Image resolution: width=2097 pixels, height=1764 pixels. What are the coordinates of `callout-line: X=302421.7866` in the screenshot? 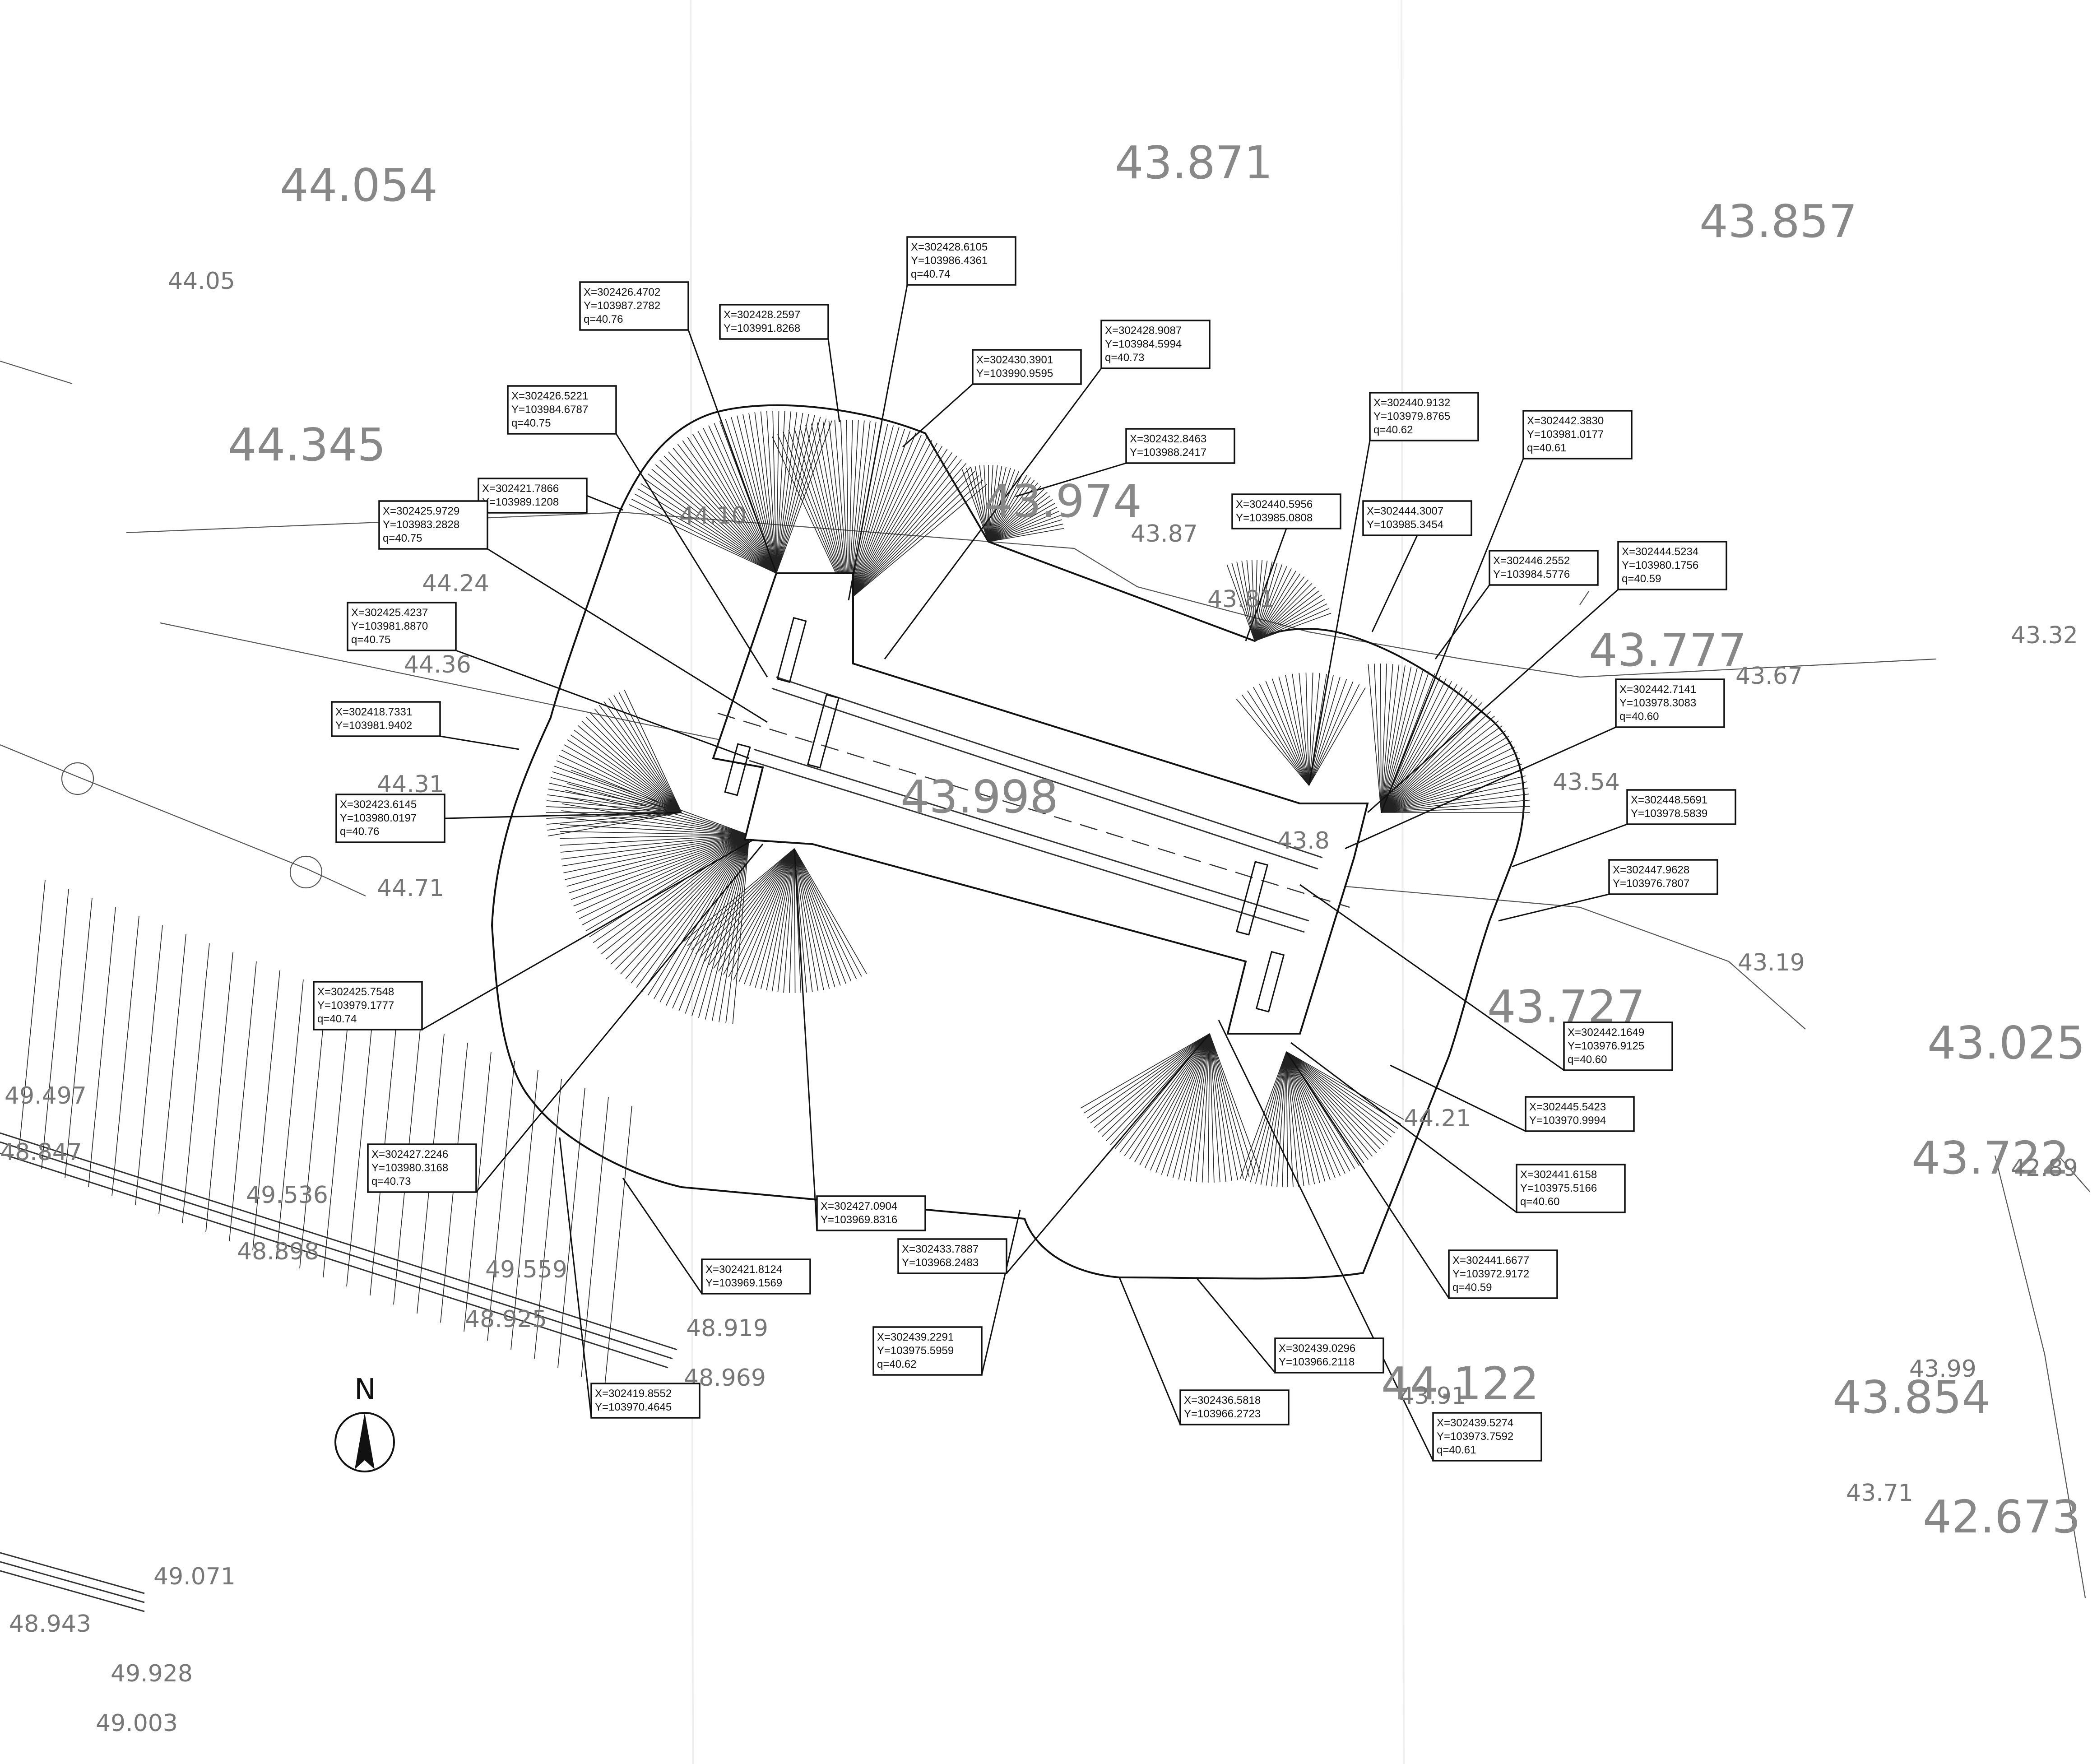 It's located at (520, 489).